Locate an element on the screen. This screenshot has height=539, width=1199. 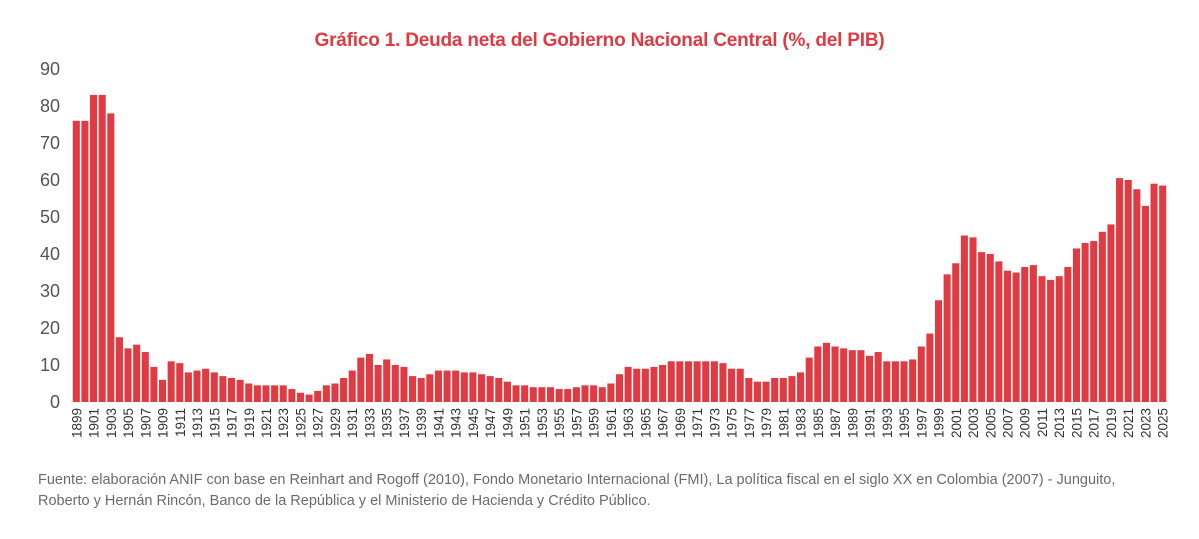
x-tick-label: 1911 is located at coordinates (180, 422).